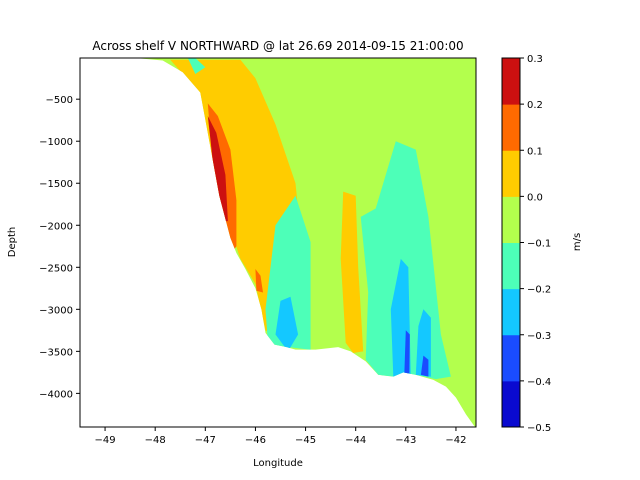  What do you see at coordinates (305, 440) in the screenshot?
I see `x-tick-label-4: −45` at bounding box center [305, 440].